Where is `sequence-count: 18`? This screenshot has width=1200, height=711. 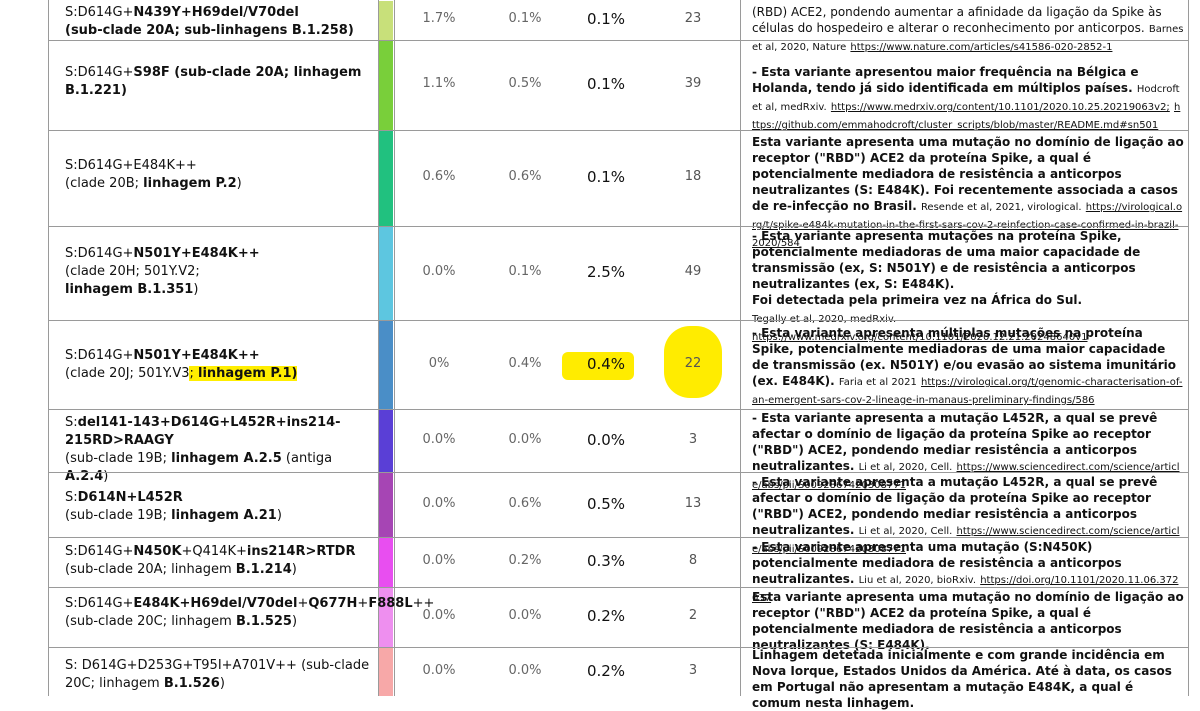 sequence-count: 18 is located at coordinates (693, 176).